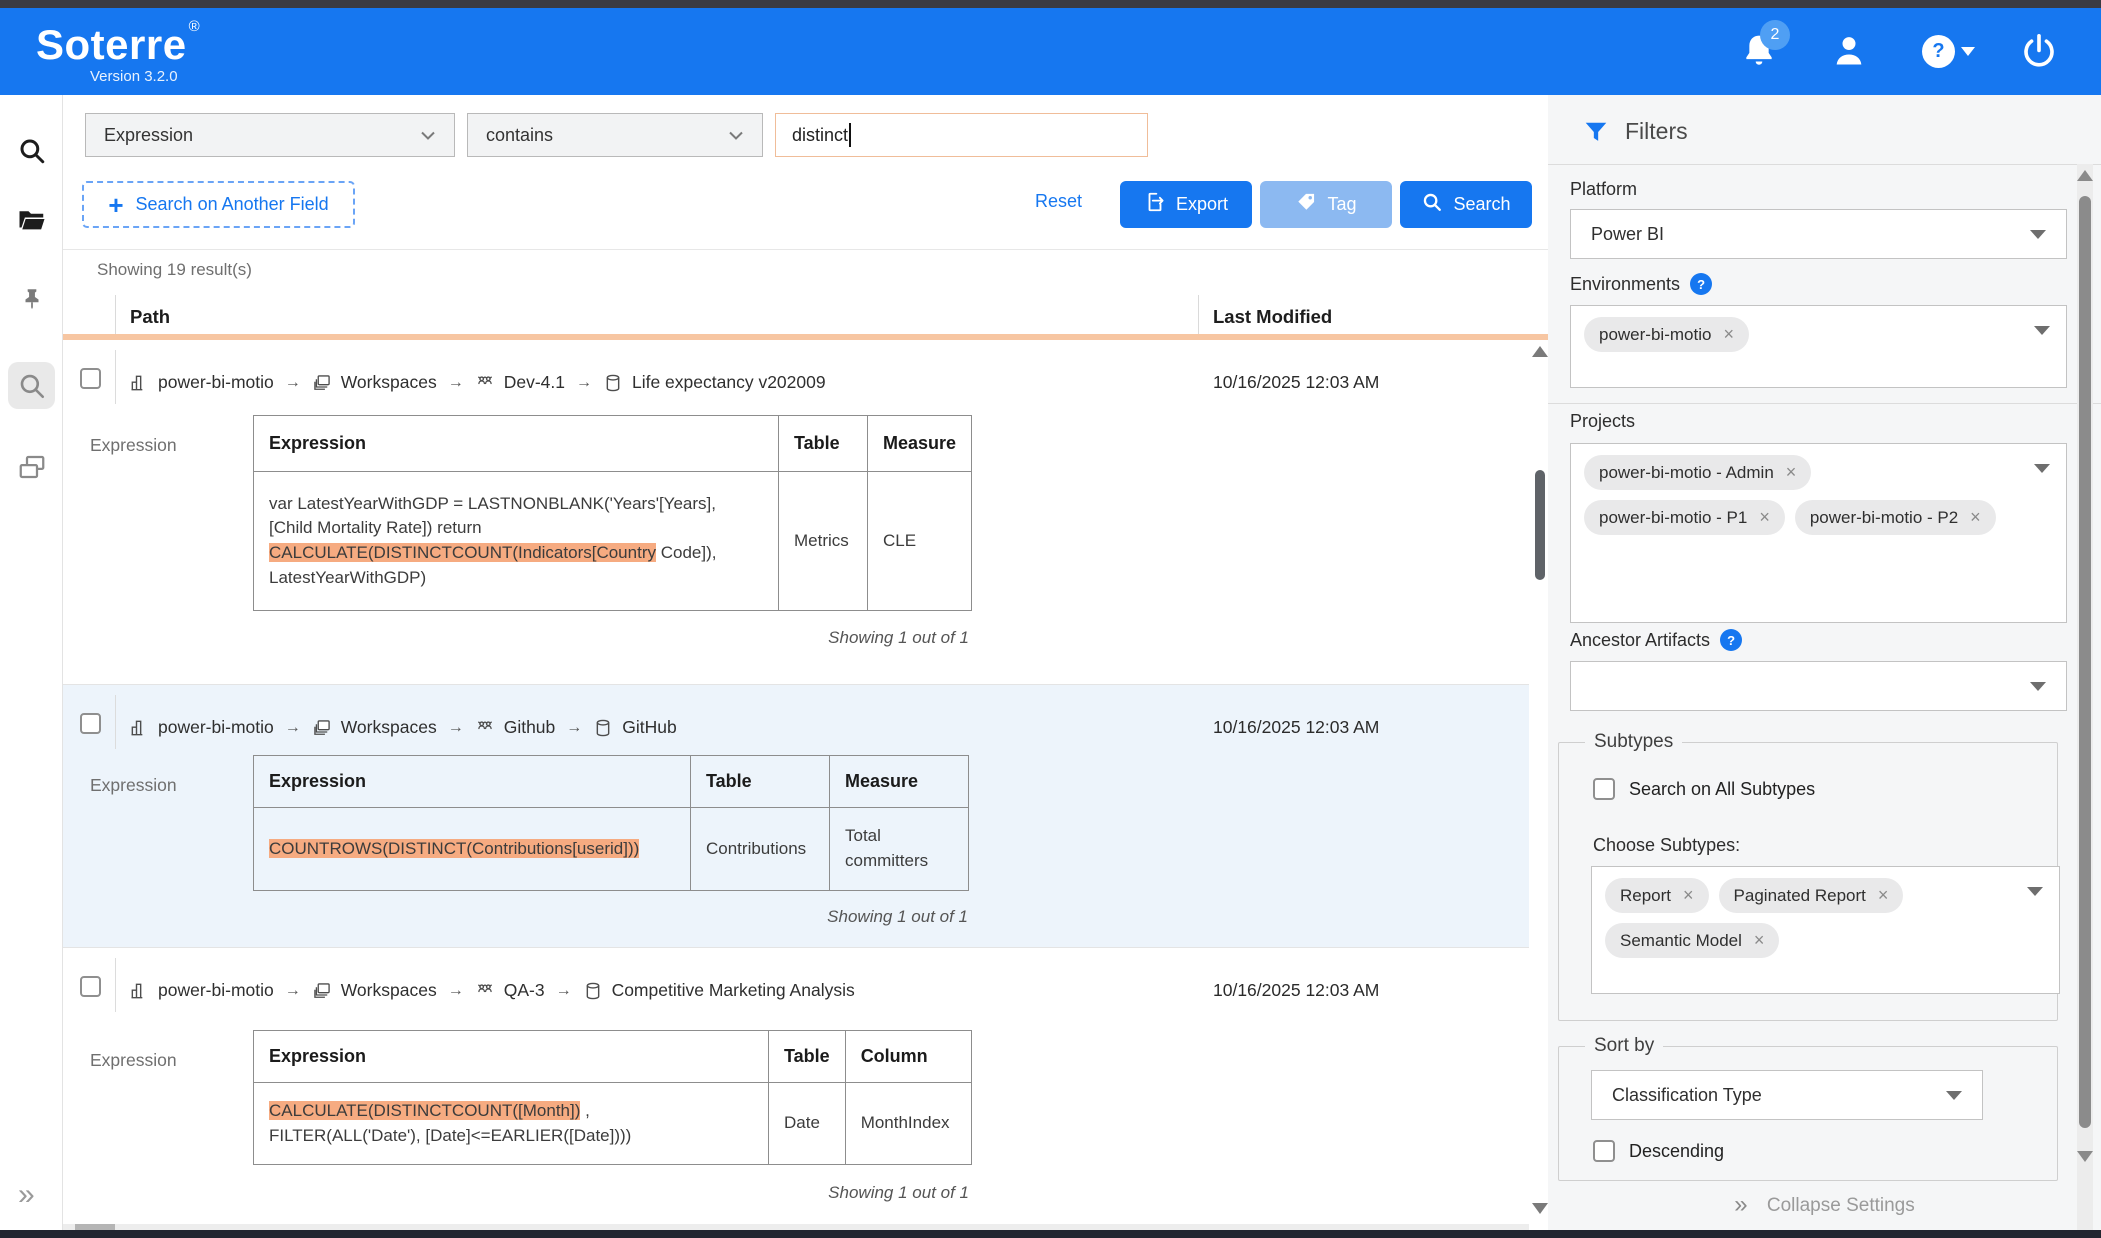 The width and height of the screenshot is (2101, 1238). I want to click on folder-open-icon, so click(32, 220).